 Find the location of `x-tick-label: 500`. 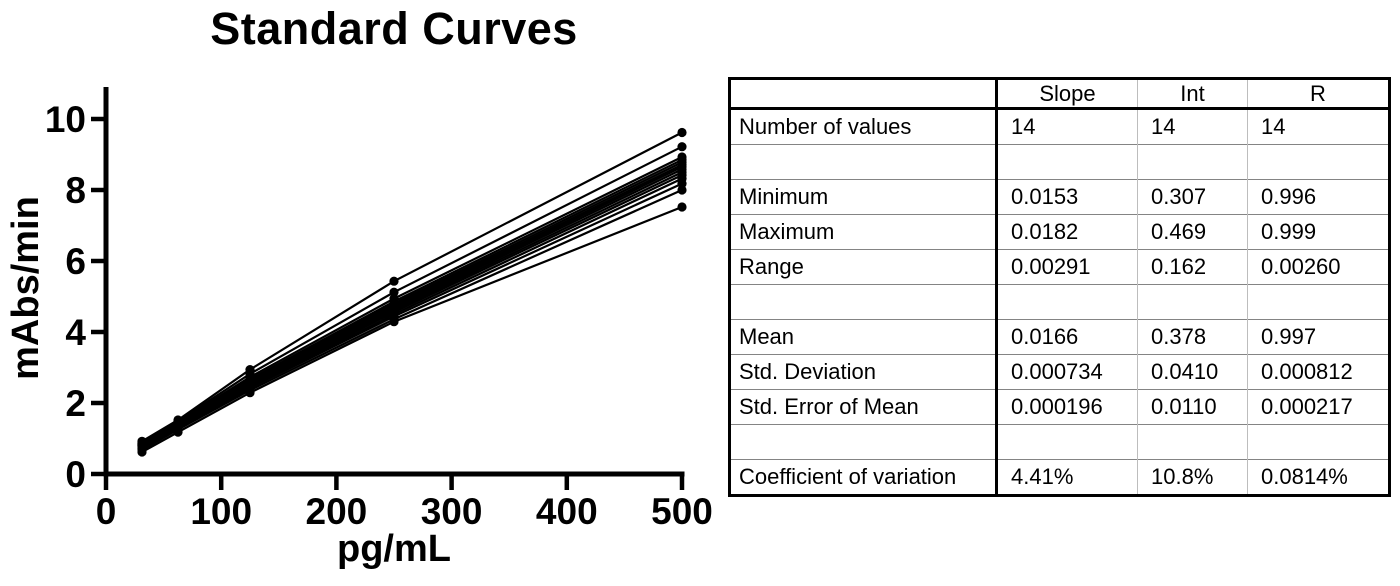

x-tick-label: 500 is located at coordinates (682, 511).